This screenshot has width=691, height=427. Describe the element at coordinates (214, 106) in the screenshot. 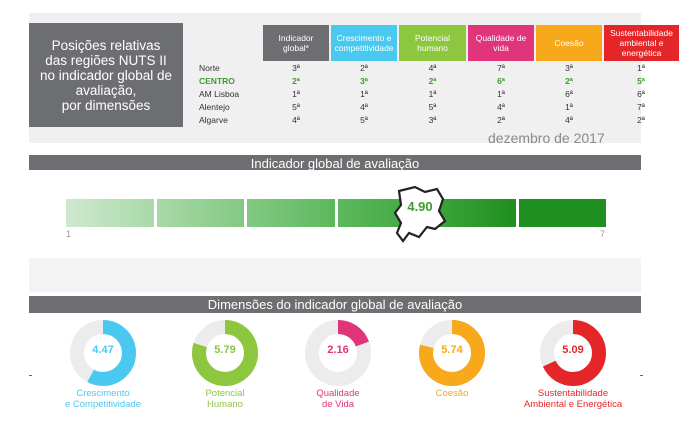

I see `region-name: Alentejo` at that location.